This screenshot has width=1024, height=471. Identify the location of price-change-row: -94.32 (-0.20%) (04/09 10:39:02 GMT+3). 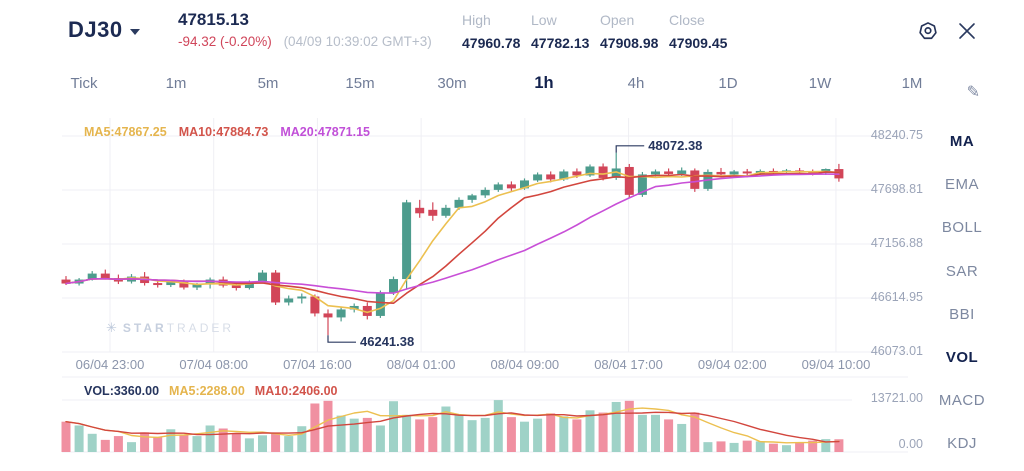
(305, 41).